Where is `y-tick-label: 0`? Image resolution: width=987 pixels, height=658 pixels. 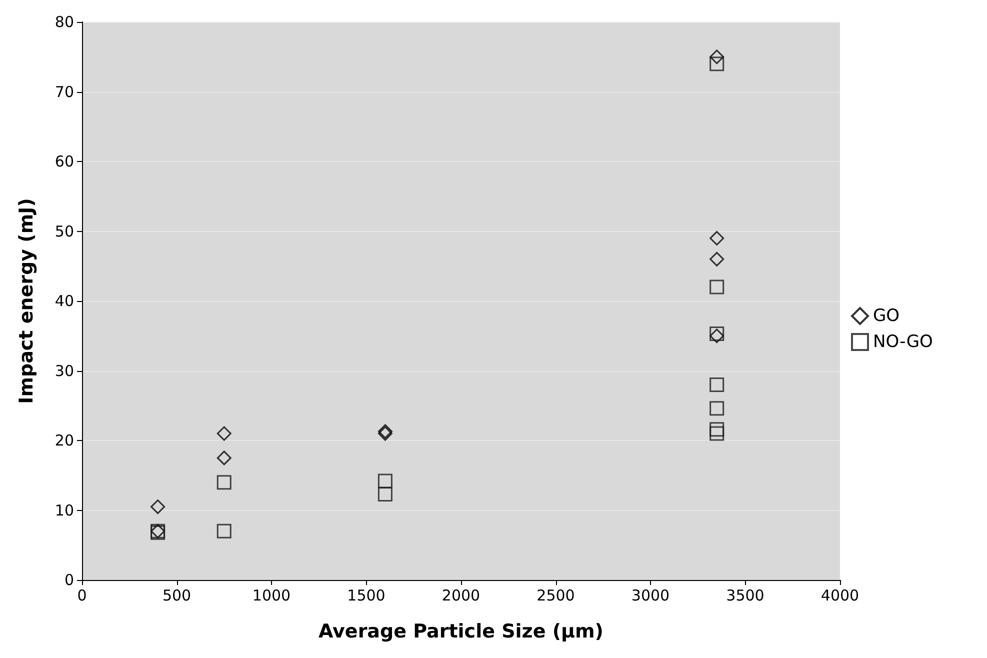
y-tick-label: 0 is located at coordinates (69, 580).